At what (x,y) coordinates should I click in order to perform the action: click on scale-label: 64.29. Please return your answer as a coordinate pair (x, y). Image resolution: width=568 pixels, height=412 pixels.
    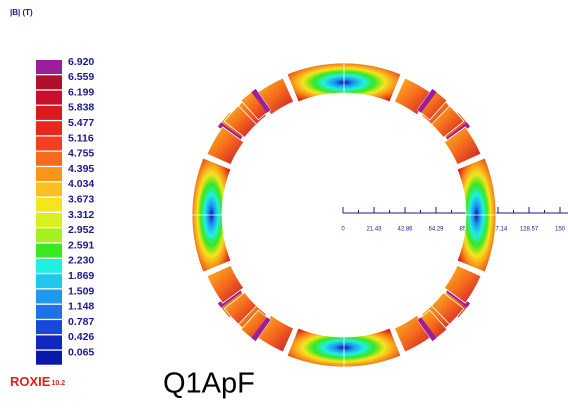
    Looking at the image, I should click on (436, 230).